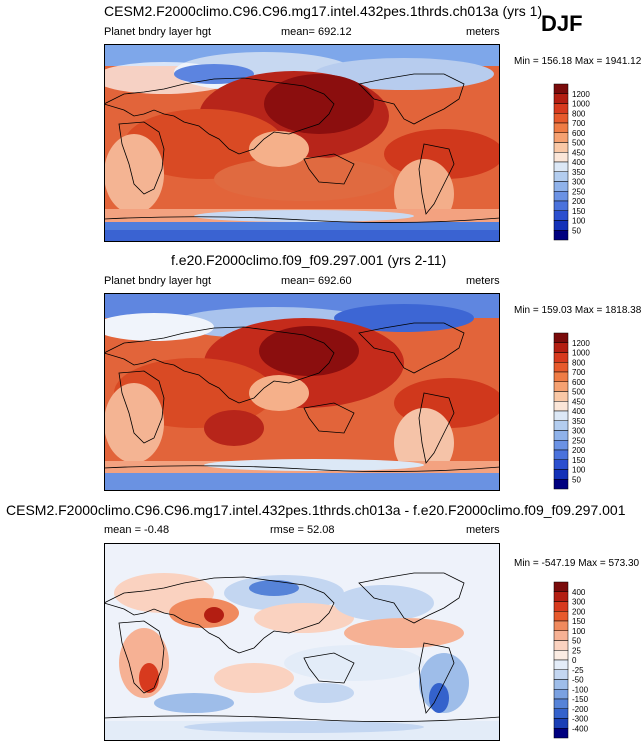 The image size is (644, 747). What do you see at coordinates (580, 719) in the screenshot?
I see `colorbar-tick-label: -300` at bounding box center [580, 719].